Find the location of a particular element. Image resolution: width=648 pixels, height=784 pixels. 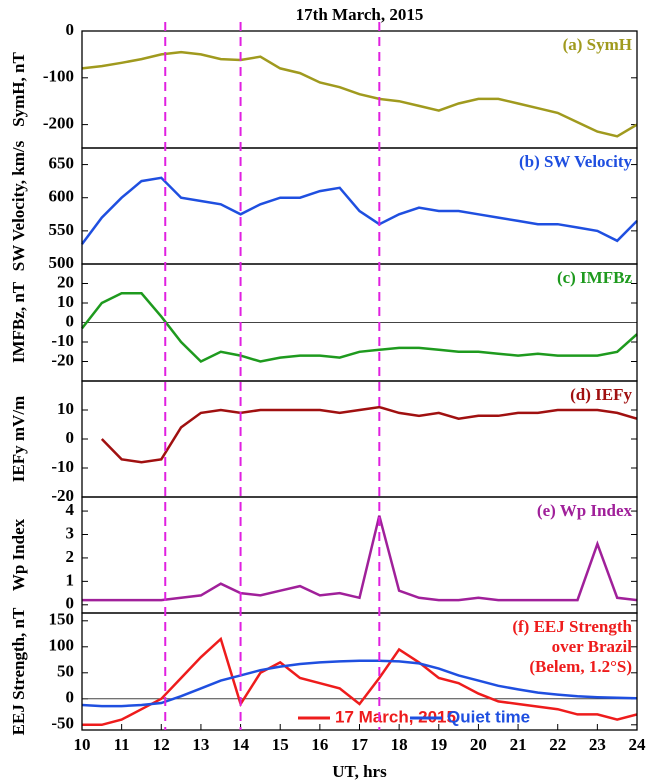

y-axis-label: EEJ Strength, nT is located at coordinates (18, 671).